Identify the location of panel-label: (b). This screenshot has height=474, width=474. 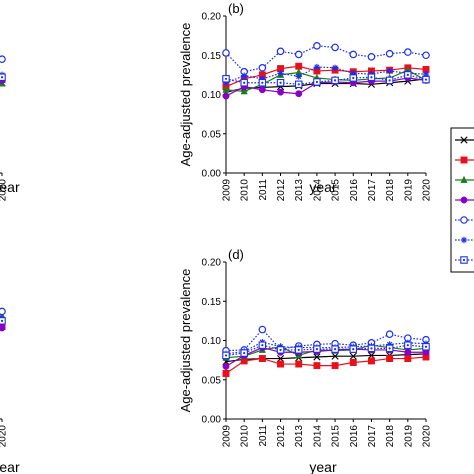
(236, 8).